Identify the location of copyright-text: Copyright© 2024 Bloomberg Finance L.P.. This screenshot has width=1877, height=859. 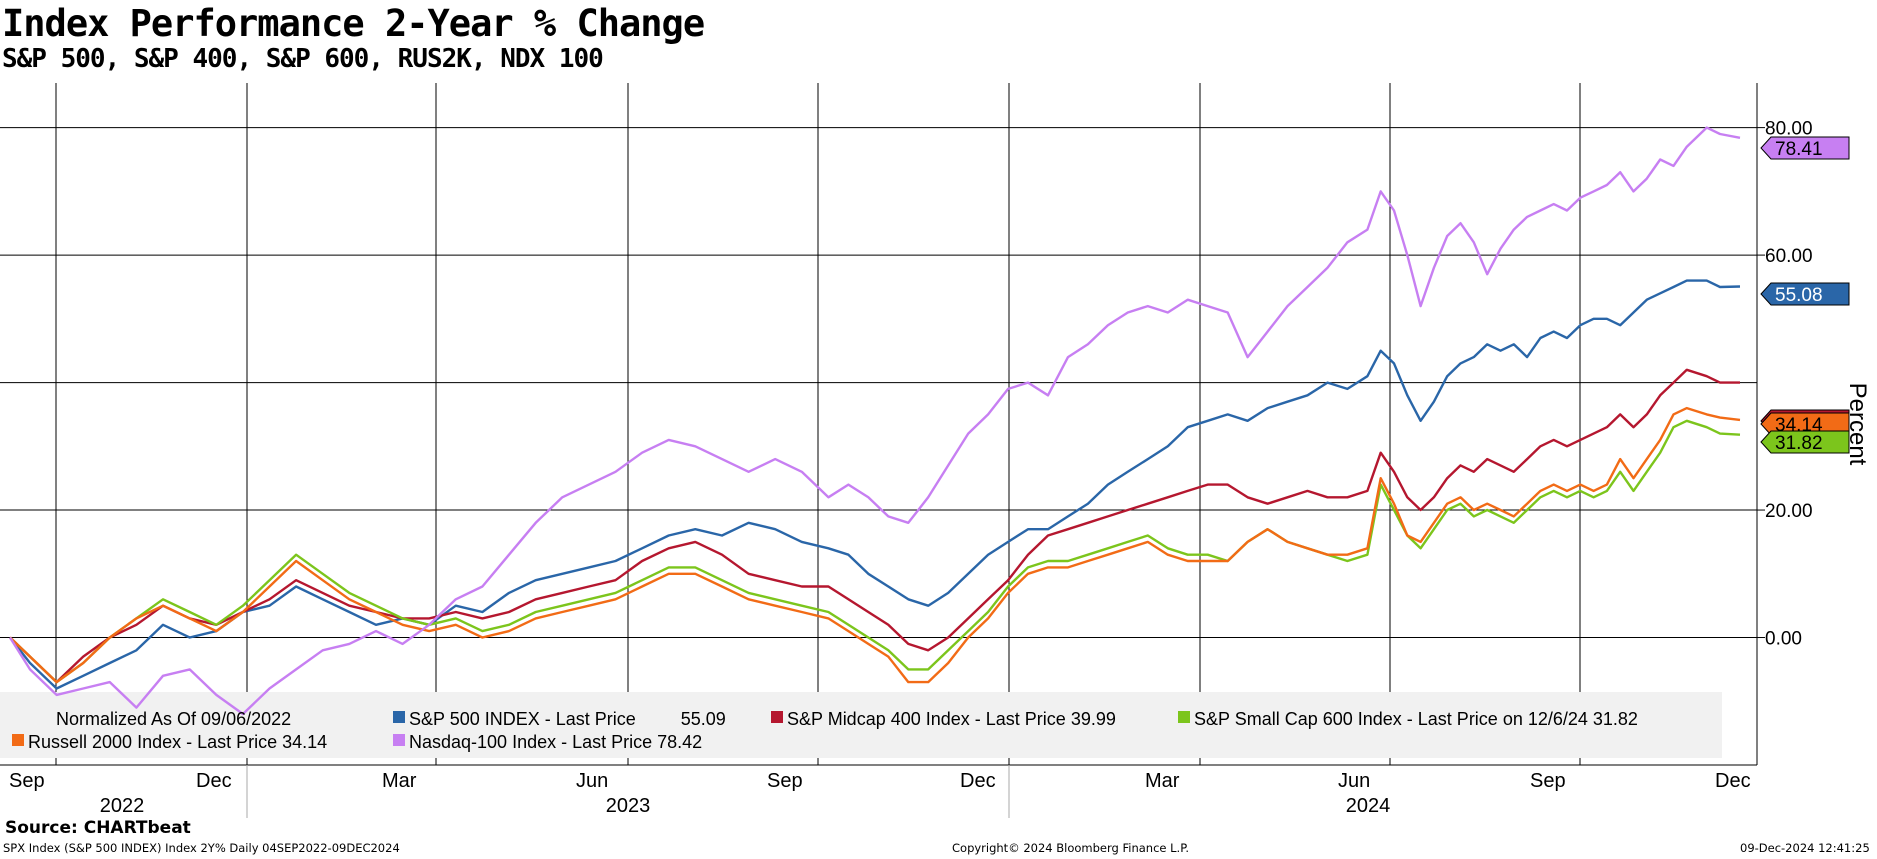
(1070, 848).